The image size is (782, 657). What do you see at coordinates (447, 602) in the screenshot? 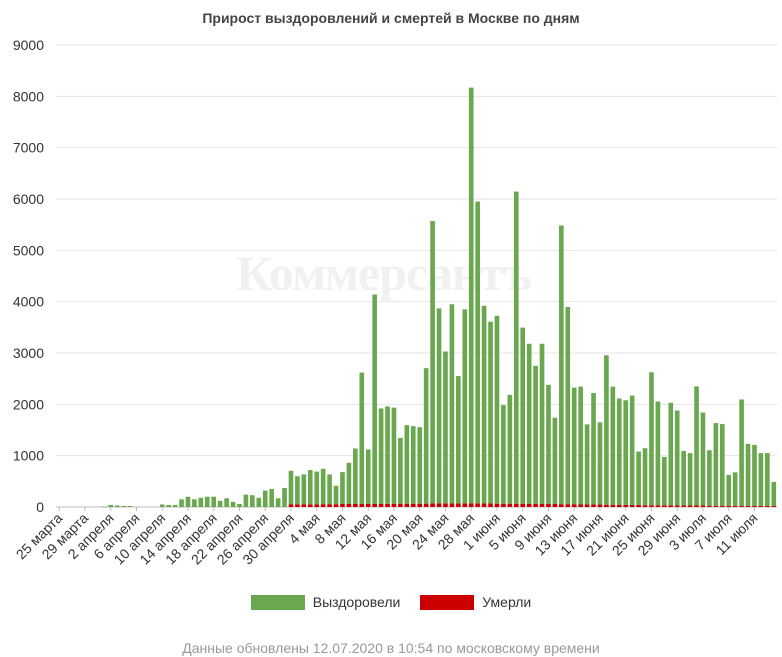
I see `legend-swatch-died` at bounding box center [447, 602].